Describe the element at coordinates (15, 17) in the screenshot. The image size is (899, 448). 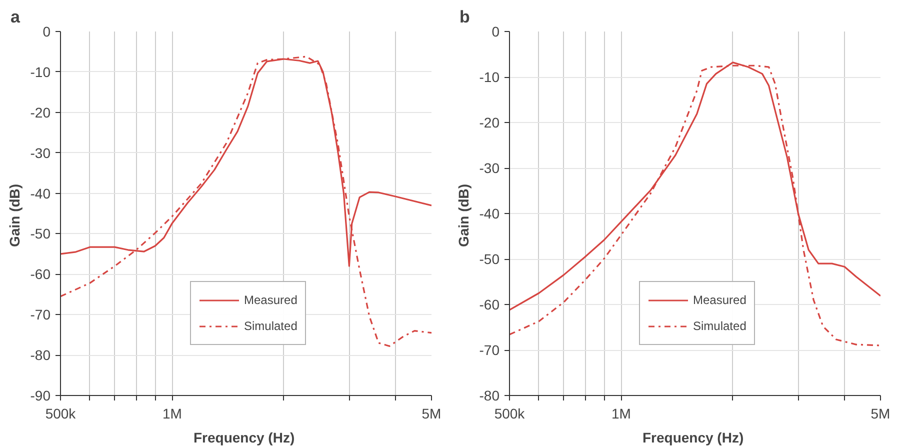
I see `chart-title: a` at that location.